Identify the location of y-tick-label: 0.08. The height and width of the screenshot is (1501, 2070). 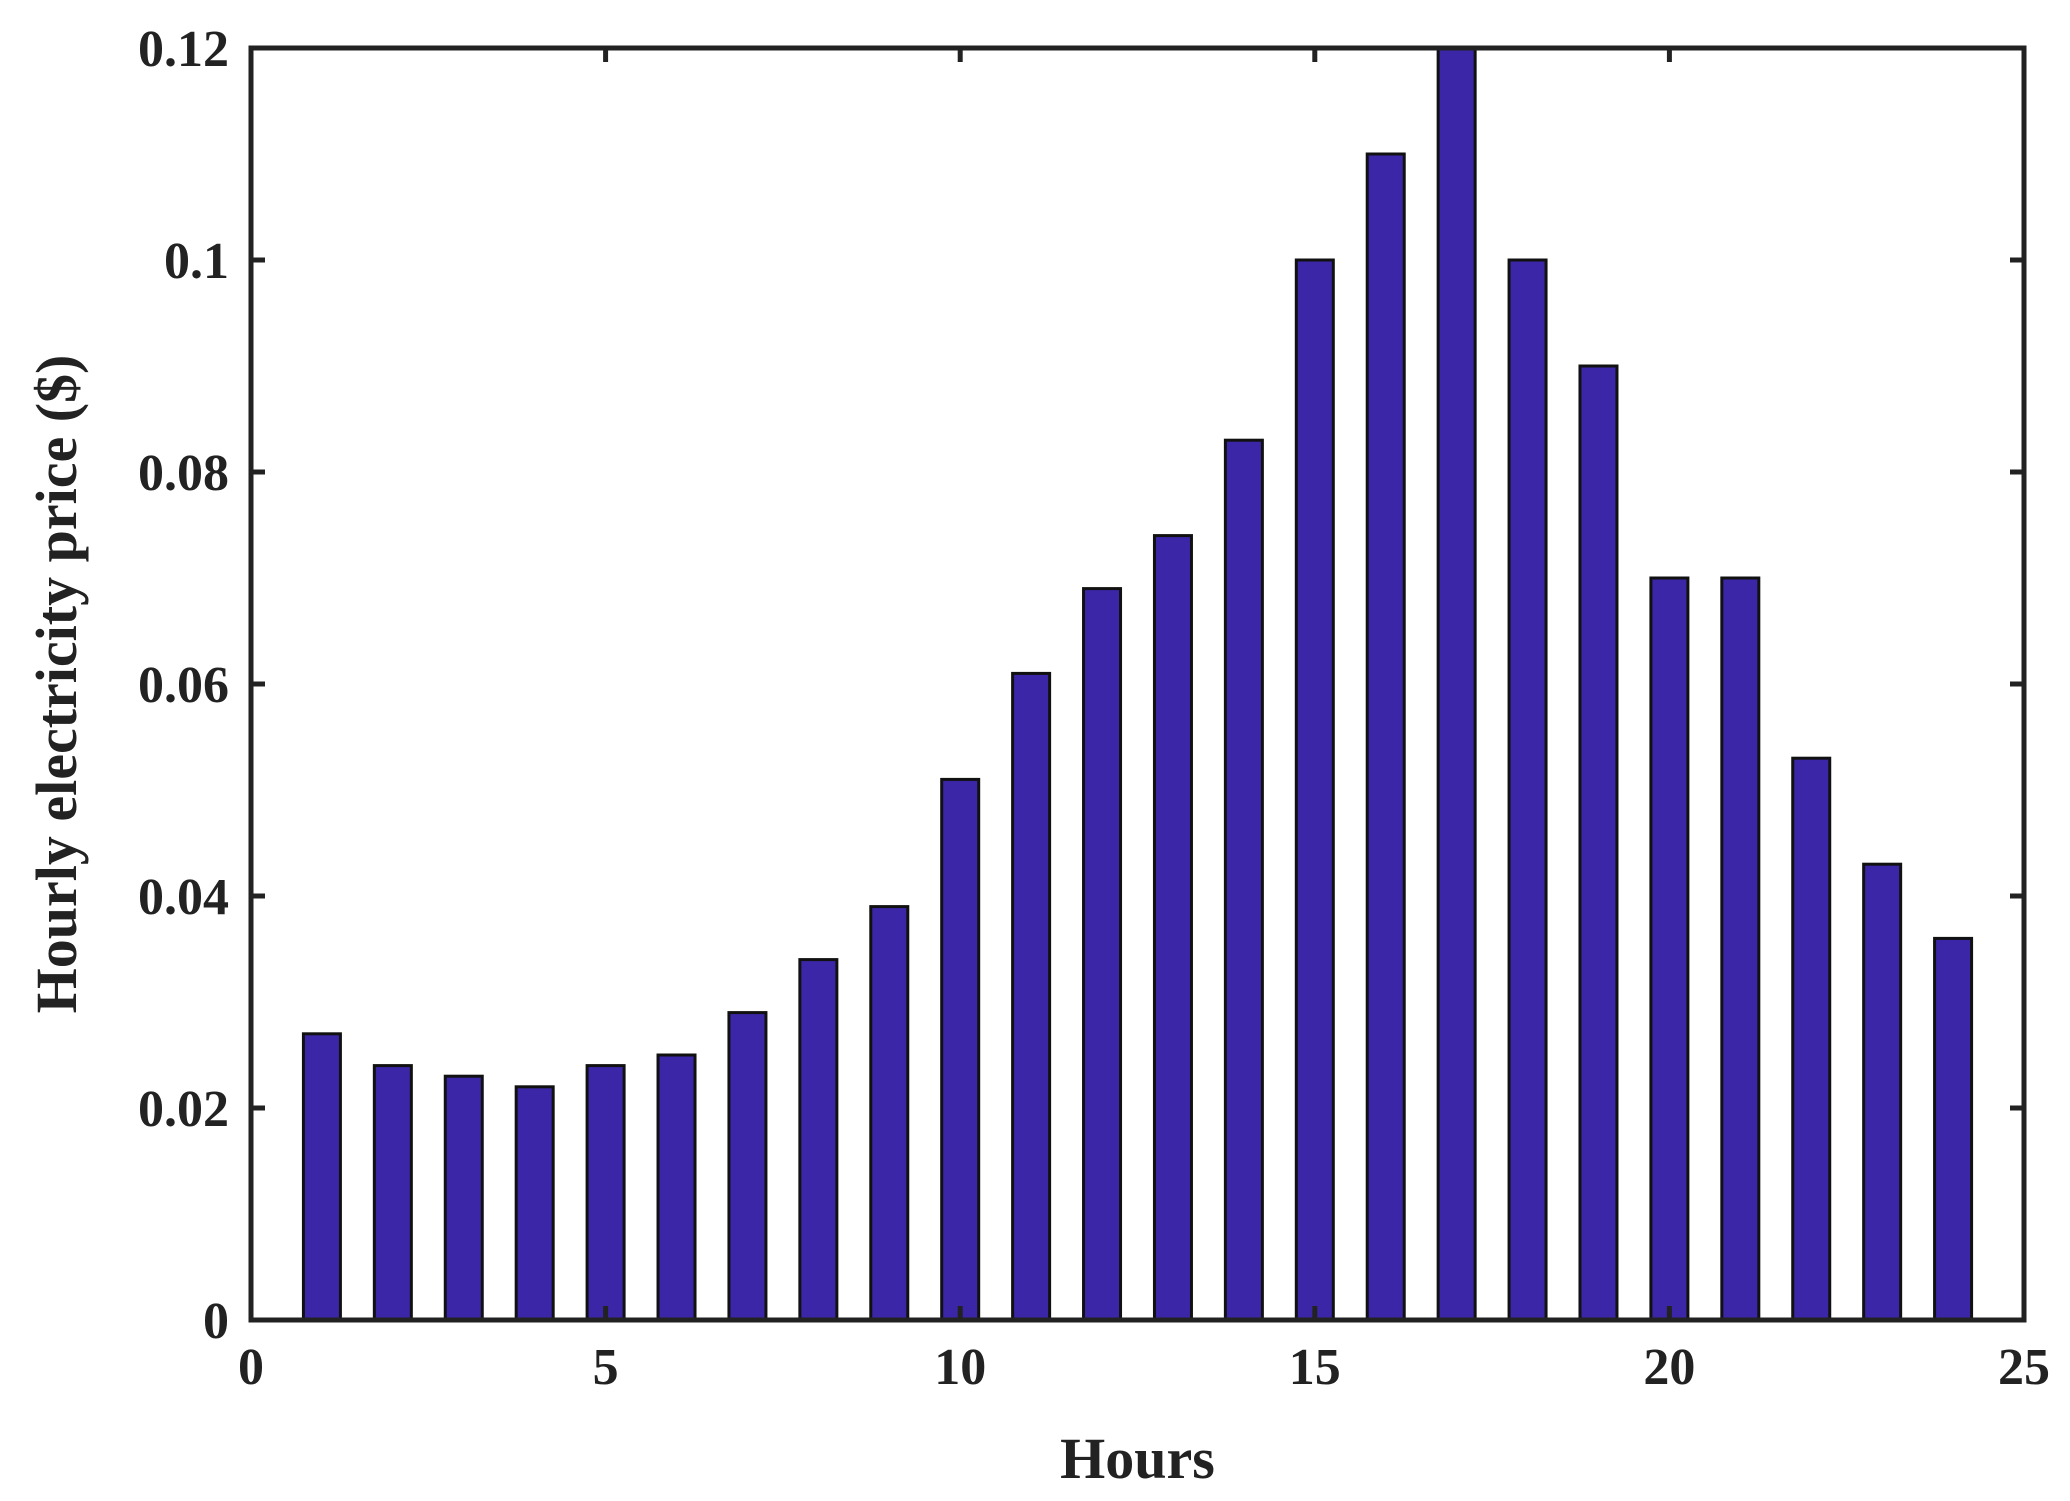
(183, 473).